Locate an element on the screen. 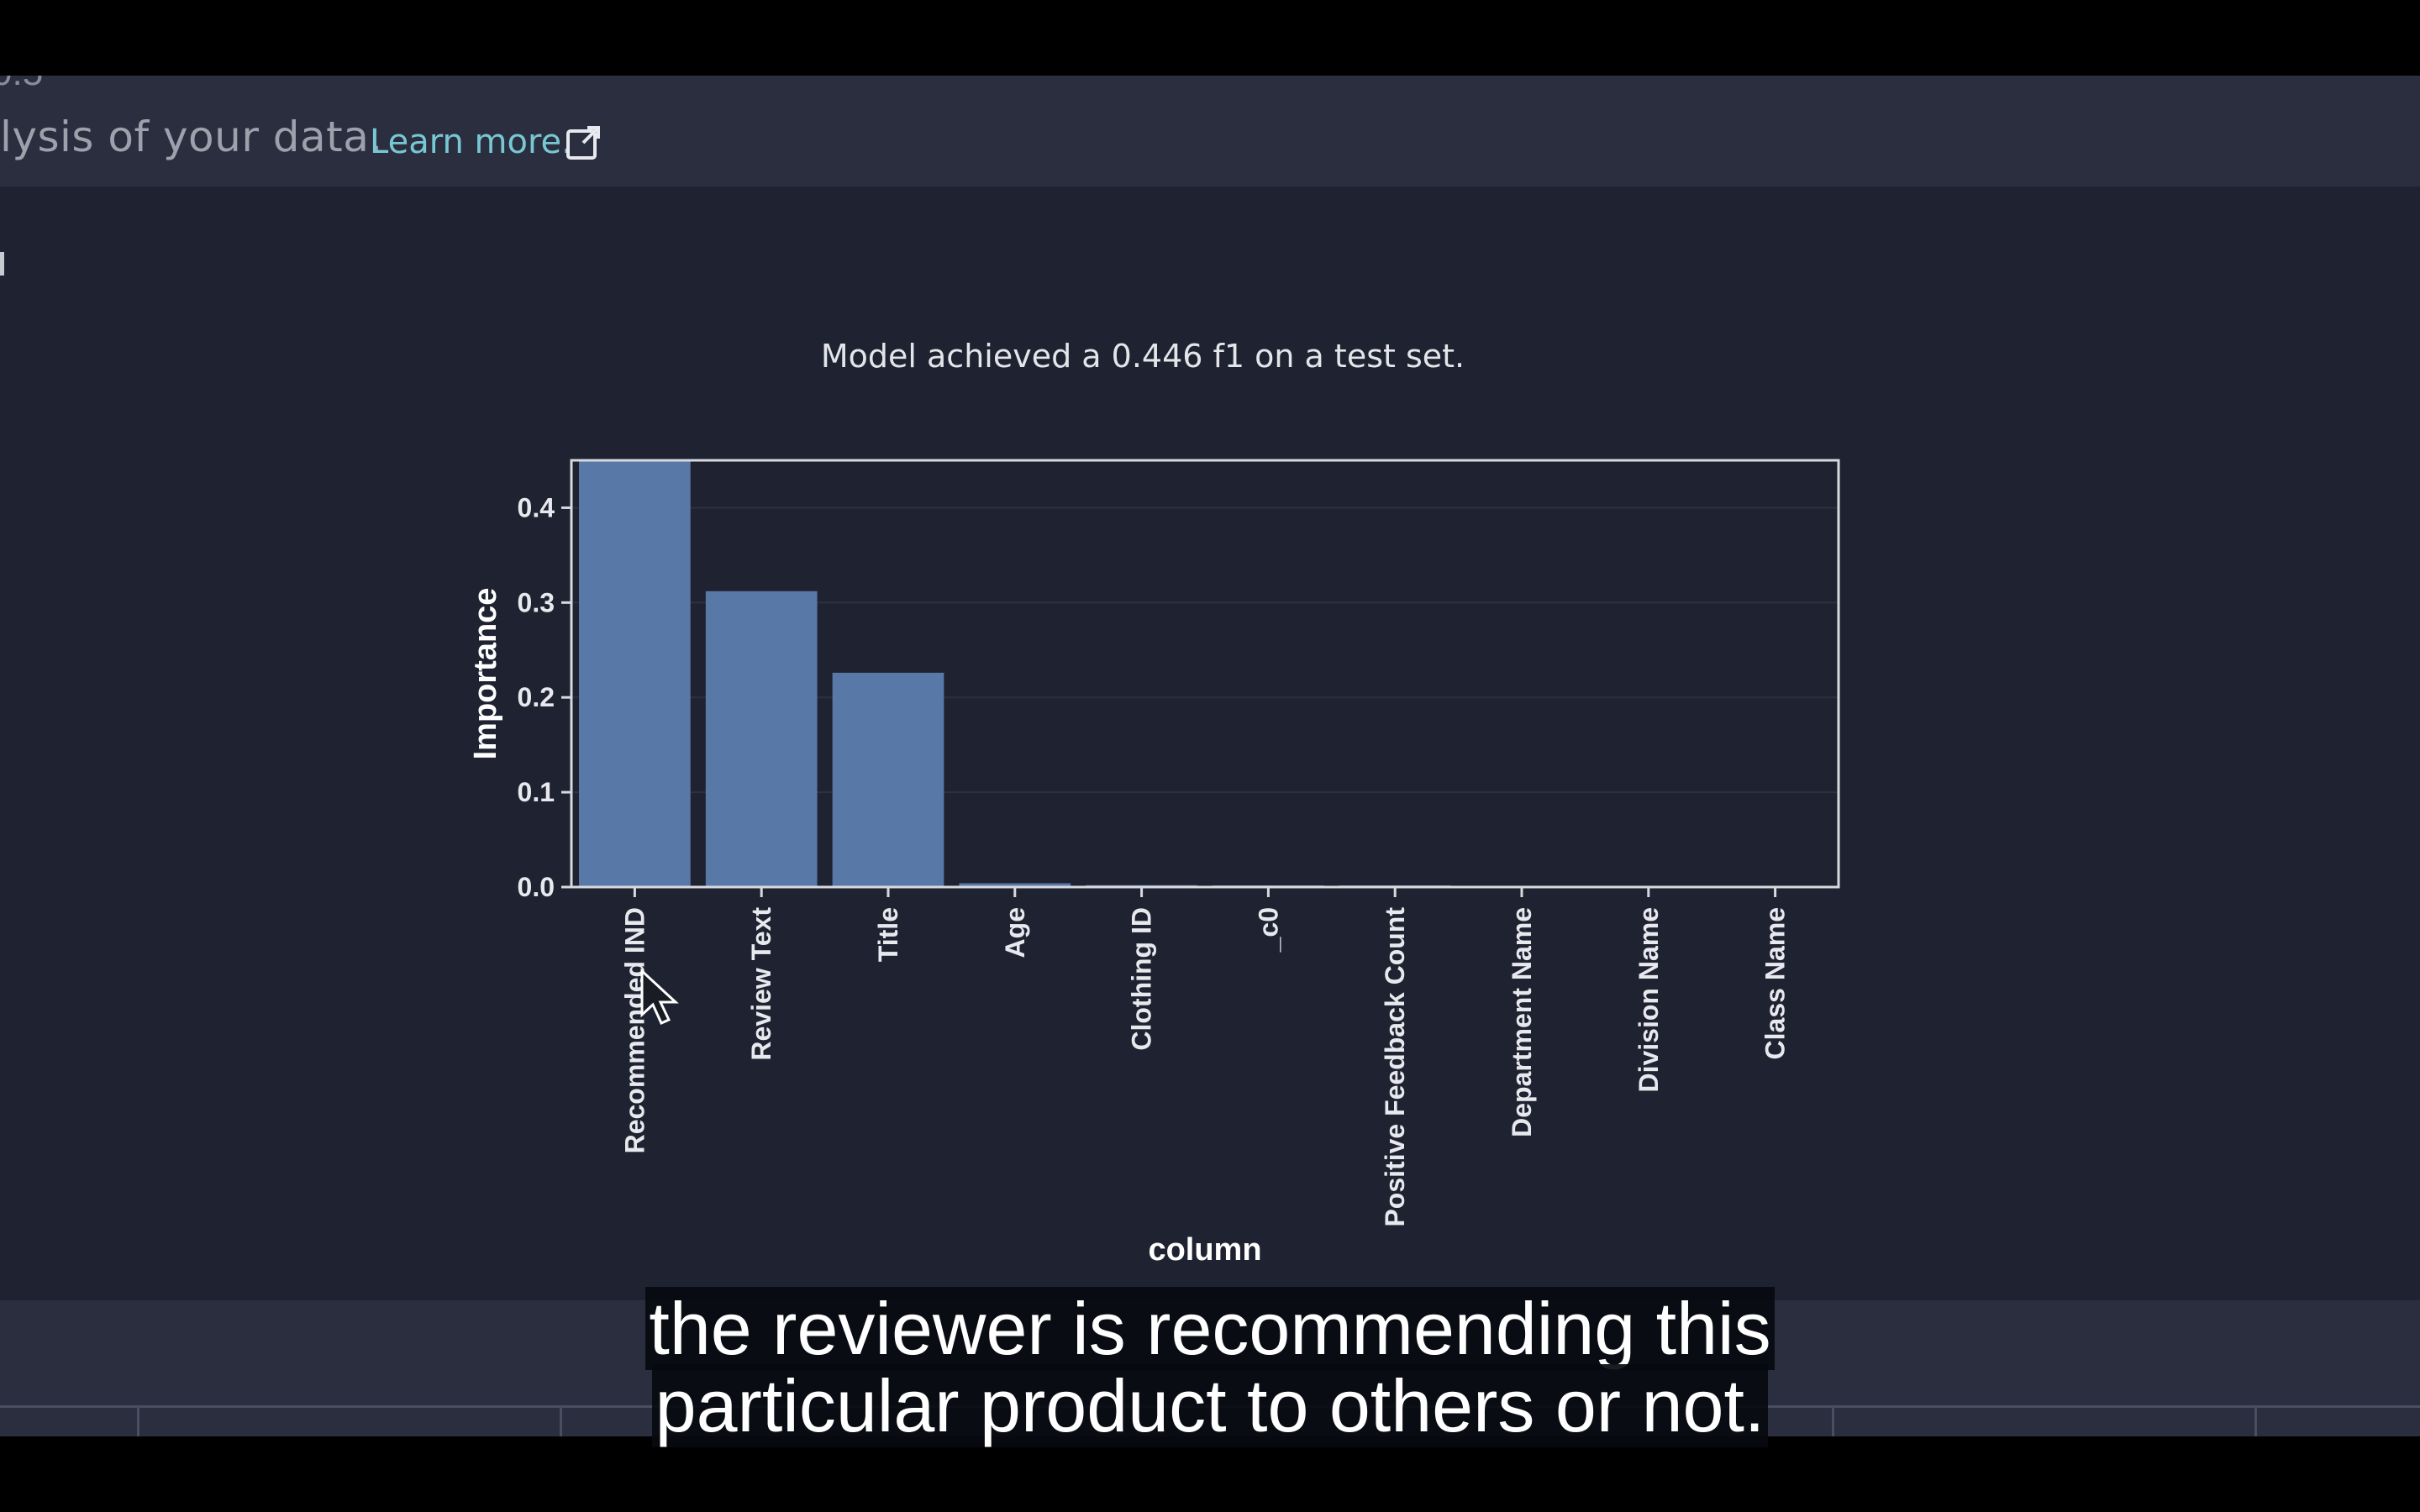  header-description: lysis of your data. is located at coordinates (191, 137).